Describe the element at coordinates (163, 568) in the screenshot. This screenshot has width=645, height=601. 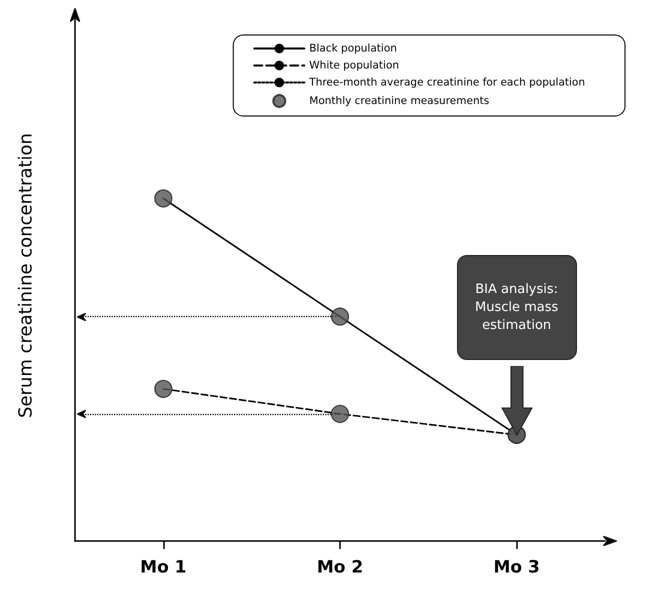
I see `x-tick-label: Mo 1` at that location.